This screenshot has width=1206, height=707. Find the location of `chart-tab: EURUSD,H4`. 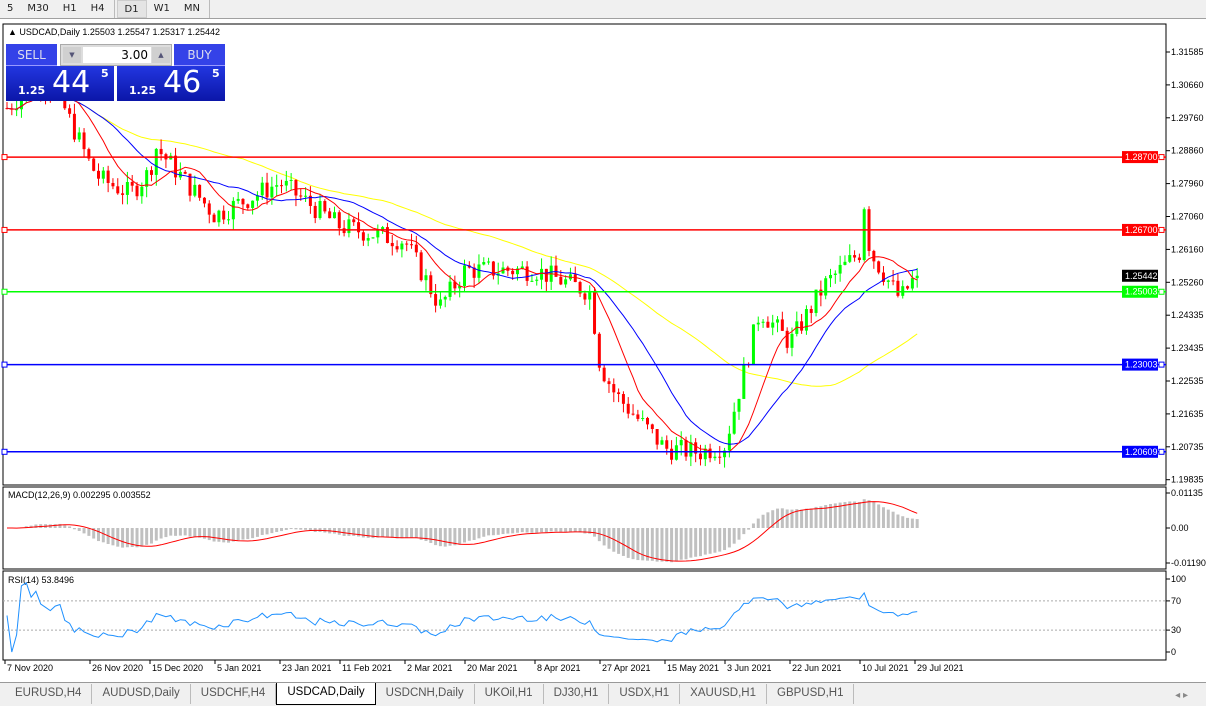

chart-tab: EURUSD,H4 is located at coordinates (49, 694).